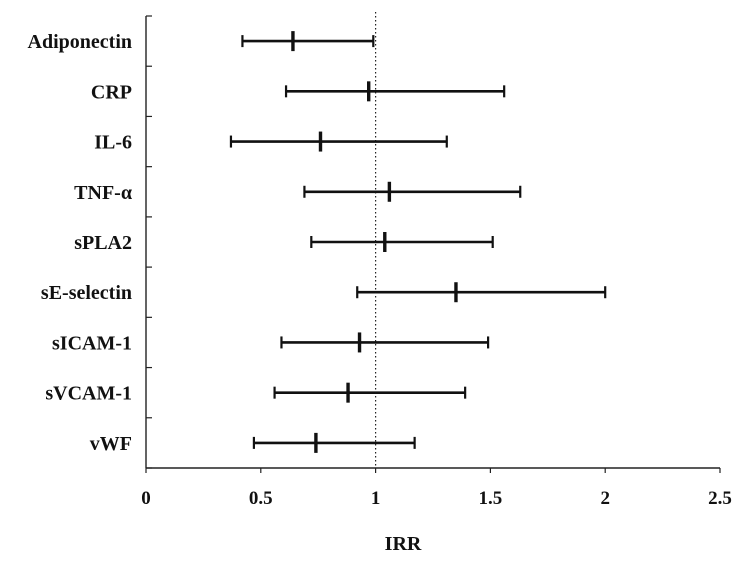 This screenshot has width=740, height=564. I want to click on x-tick-label: 2.5, so click(720, 498).